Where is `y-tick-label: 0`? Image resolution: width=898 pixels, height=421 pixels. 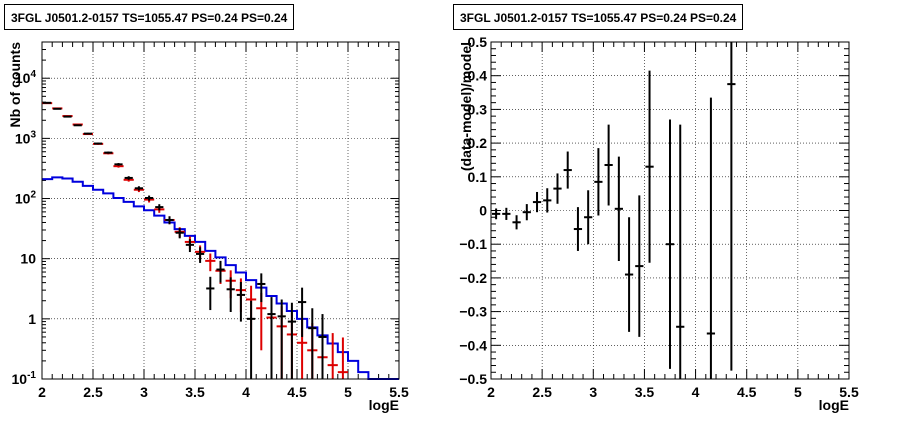 y-tick-label: 0 is located at coordinates (483, 211).